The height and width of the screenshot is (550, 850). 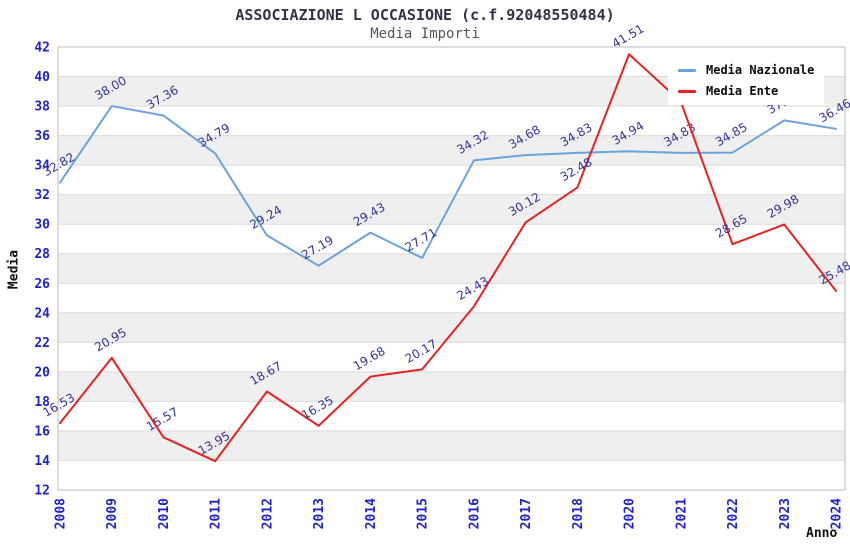 What do you see at coordinates (578, 513) in the screenshot?
I see `svg-text: 2018` at bounding box center [578, 513].